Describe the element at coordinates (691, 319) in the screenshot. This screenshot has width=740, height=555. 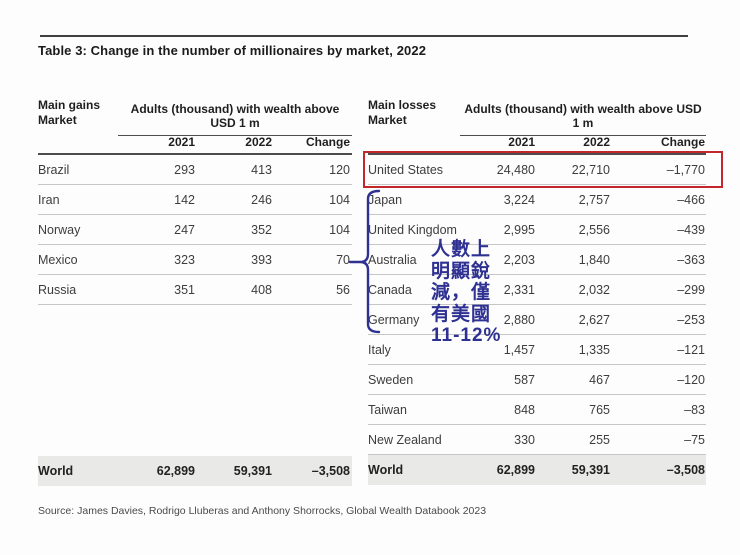
I see `value-cell: –253` at that location.